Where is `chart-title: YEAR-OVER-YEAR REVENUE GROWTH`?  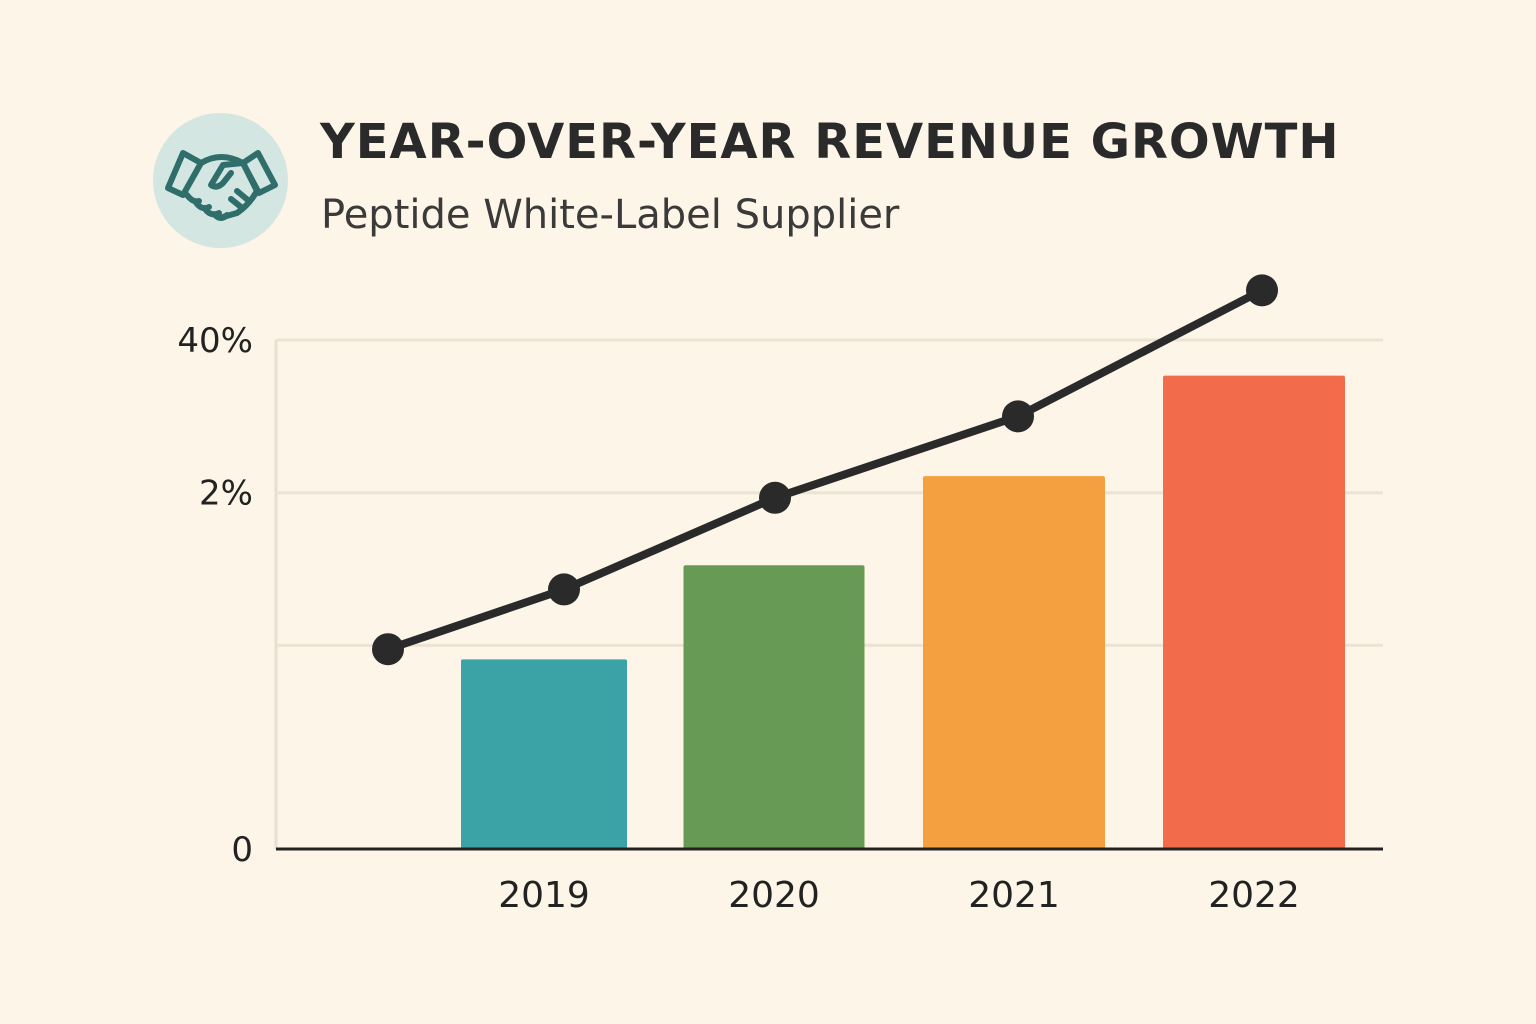
chart-title: YEAR-OVER-YEAR REVENUE GROWTH is located at coordinates (830, 142).